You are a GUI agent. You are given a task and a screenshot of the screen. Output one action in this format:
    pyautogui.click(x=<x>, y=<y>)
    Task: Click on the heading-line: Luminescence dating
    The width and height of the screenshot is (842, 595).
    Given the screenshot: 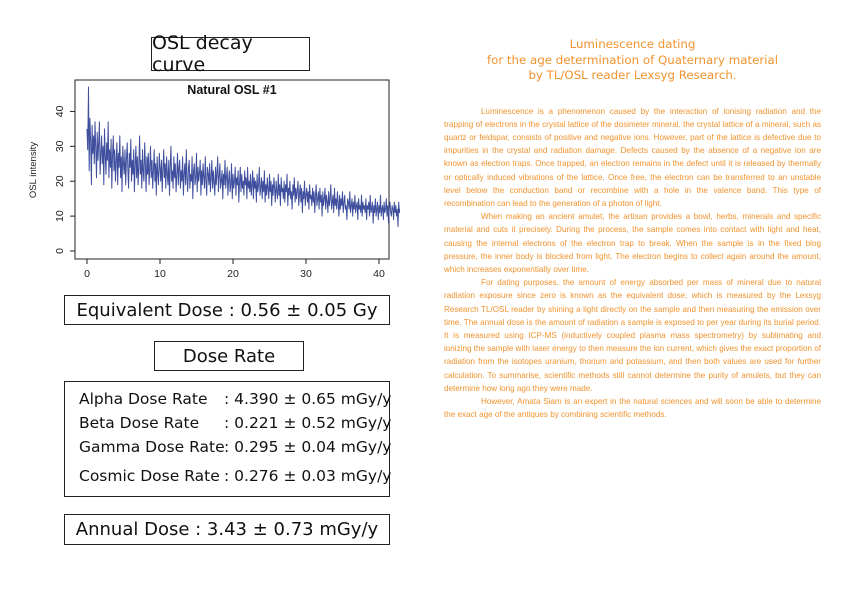 What is the action you would take?
    pyautogui.click(x=632, y=44)
    